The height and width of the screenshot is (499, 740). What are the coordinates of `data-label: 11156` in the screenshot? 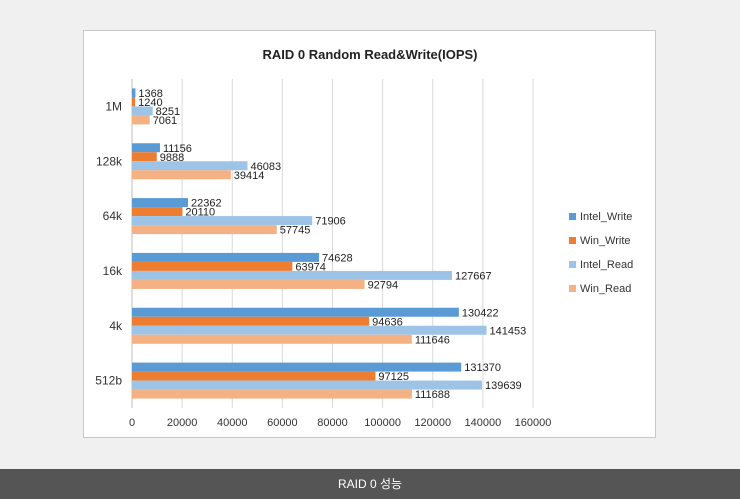 It's located at (177, 149).